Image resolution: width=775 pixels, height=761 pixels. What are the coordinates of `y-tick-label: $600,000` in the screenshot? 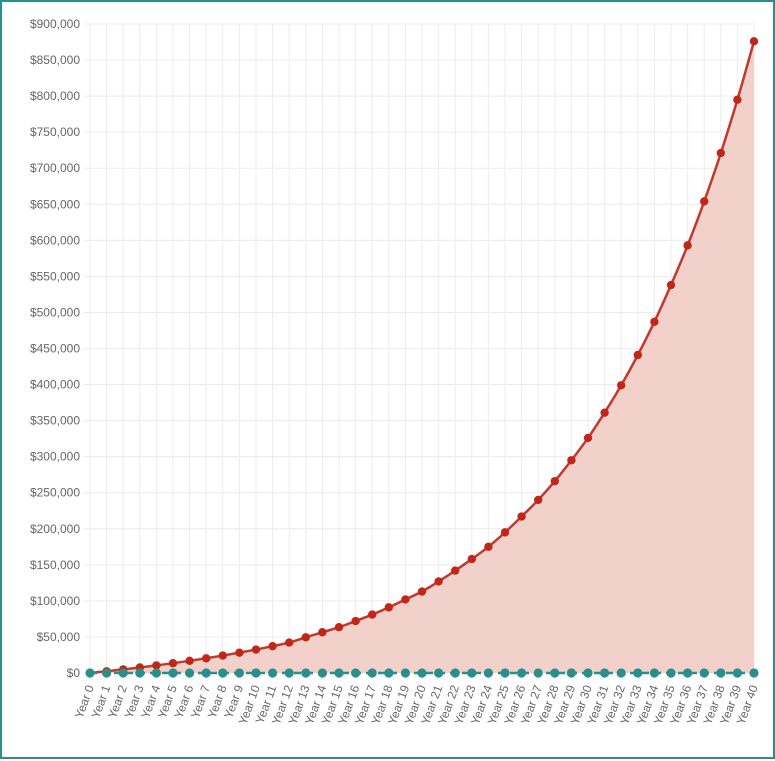 It's located at (55, 240).